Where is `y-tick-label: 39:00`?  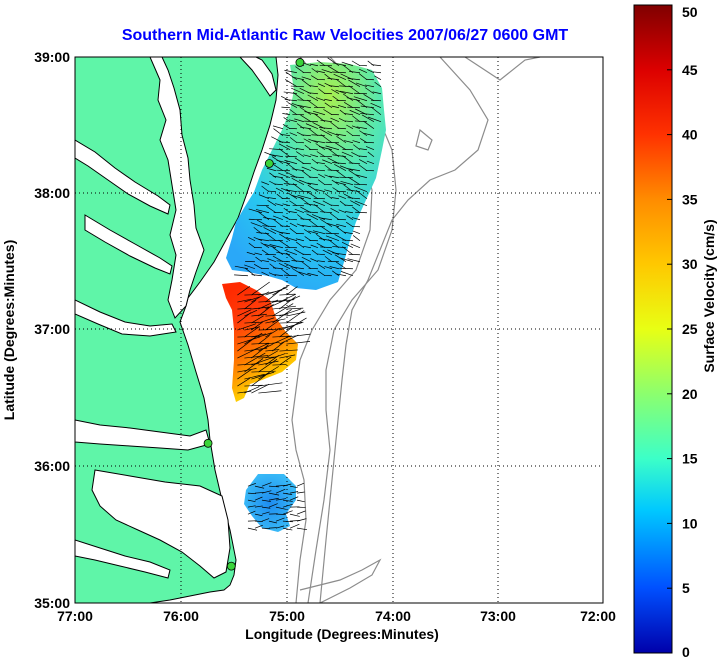
y-tick-label: 39:00 is located at coordinates (52, 57).